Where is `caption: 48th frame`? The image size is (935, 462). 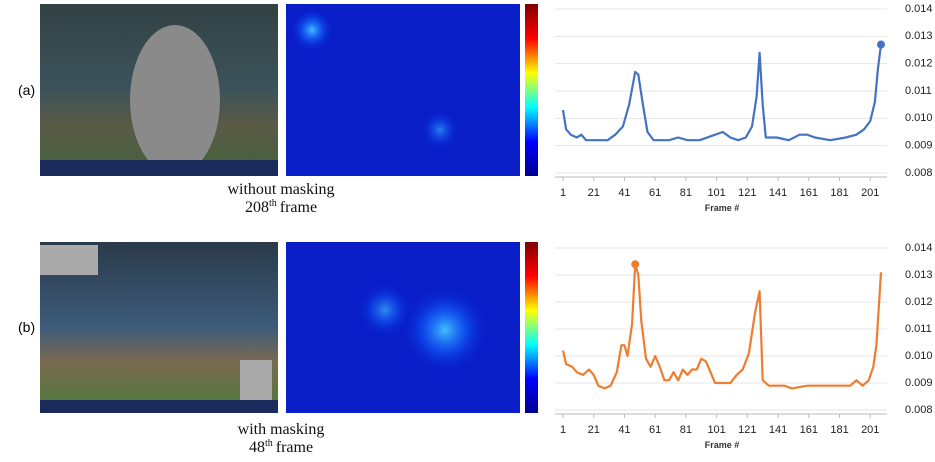 caption: 48th frame is located at coordinates (281, 447).